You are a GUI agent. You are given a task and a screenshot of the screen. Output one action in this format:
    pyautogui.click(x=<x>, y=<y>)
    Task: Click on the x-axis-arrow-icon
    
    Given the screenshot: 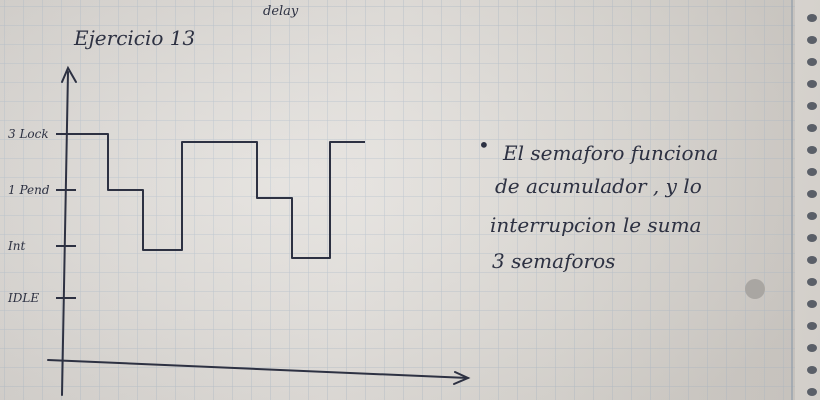 What is the action you would take?
    pyautogui.click(x=462, y=378)
    